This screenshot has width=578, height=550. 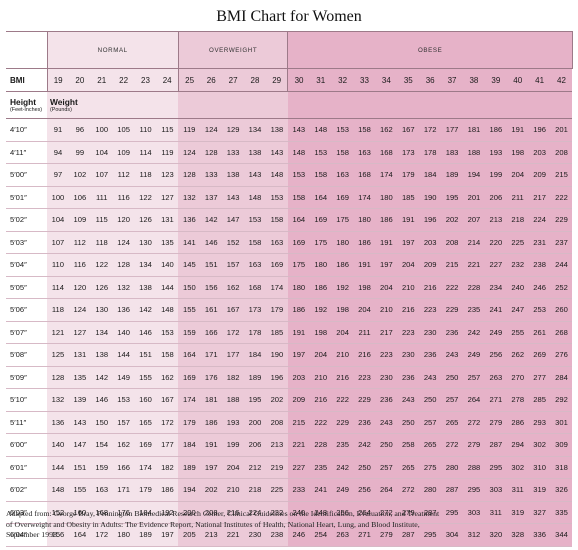 What do you see at coordinates (276, 445) in the screenshot?
I see `weight-cell: 213` at bounding box center [276, 445].